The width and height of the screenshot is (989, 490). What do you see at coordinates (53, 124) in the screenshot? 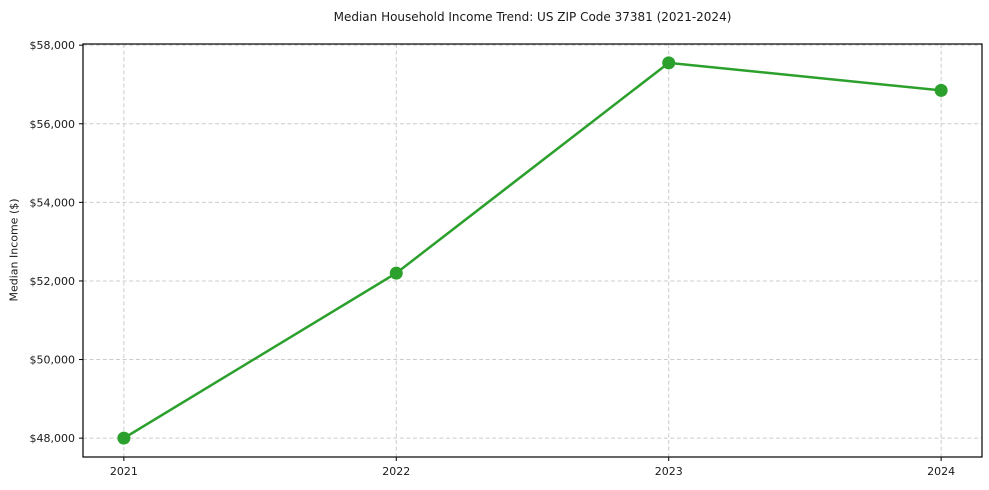
I see `y-tick-label: $56,000` at bounding box center [53, 124].